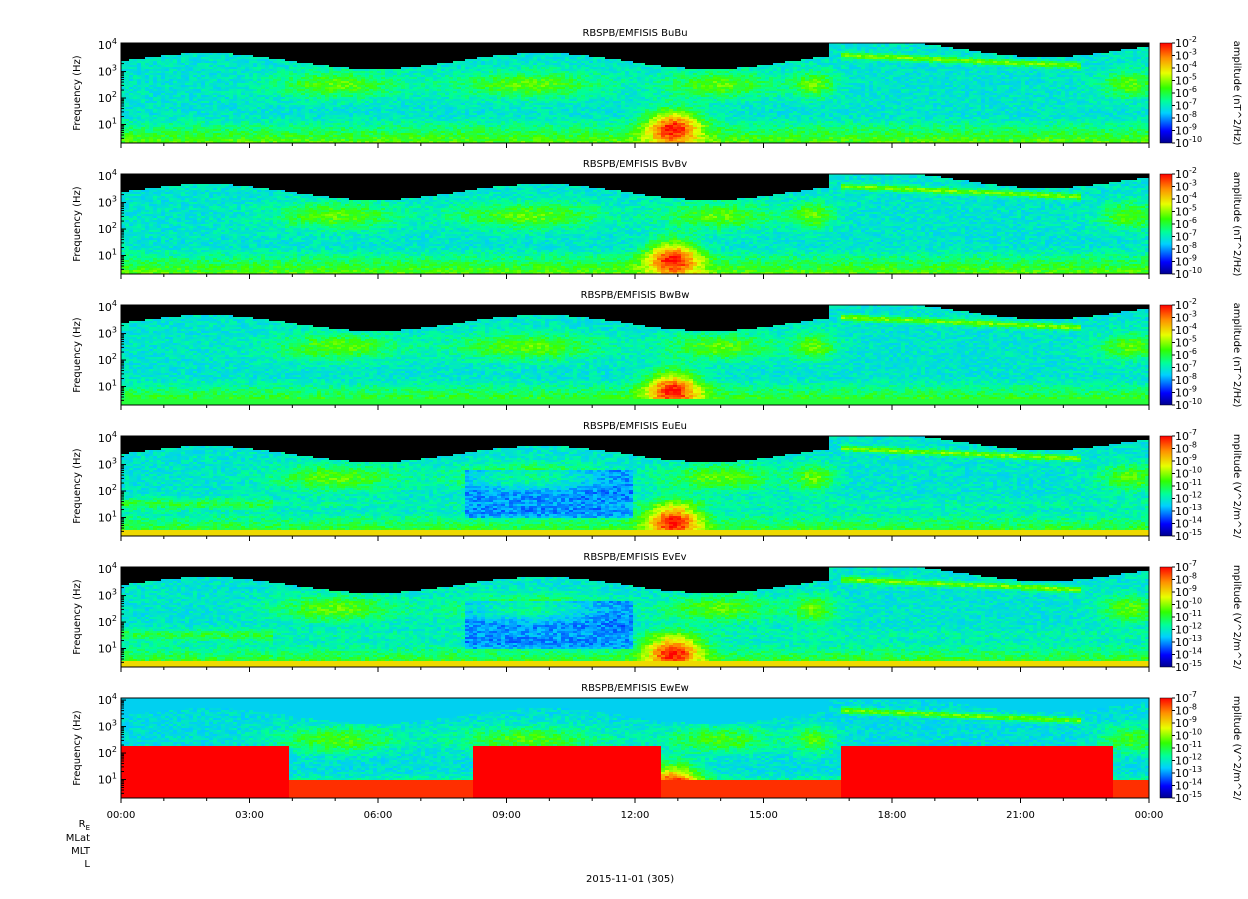 This screenshot has width=1248, height=899. What do you see at coordinates (249, 815) in the screenshot?
I see `x-tick-label: 03:00` at bounding box center [249, 815].